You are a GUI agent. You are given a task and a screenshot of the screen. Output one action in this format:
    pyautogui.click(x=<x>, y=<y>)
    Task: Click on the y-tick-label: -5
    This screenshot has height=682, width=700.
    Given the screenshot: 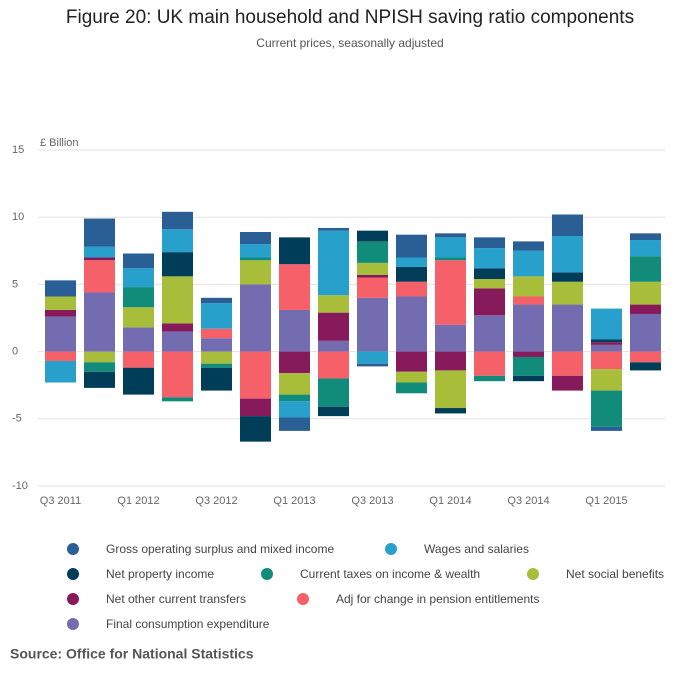 What is the action you would take?
    pyautogui.click(x=17, y=419)
    